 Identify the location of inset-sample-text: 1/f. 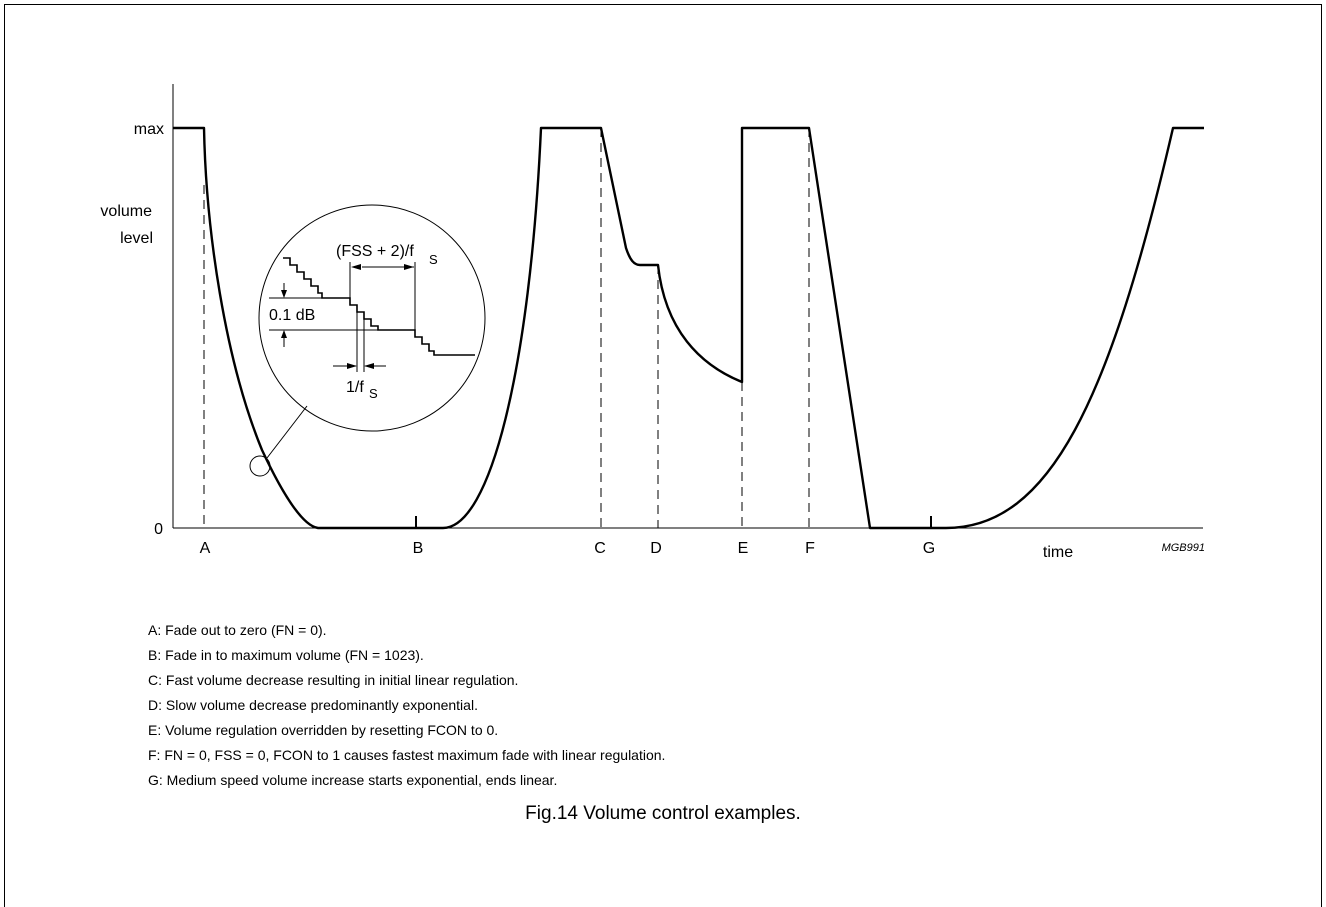
(355, 387).